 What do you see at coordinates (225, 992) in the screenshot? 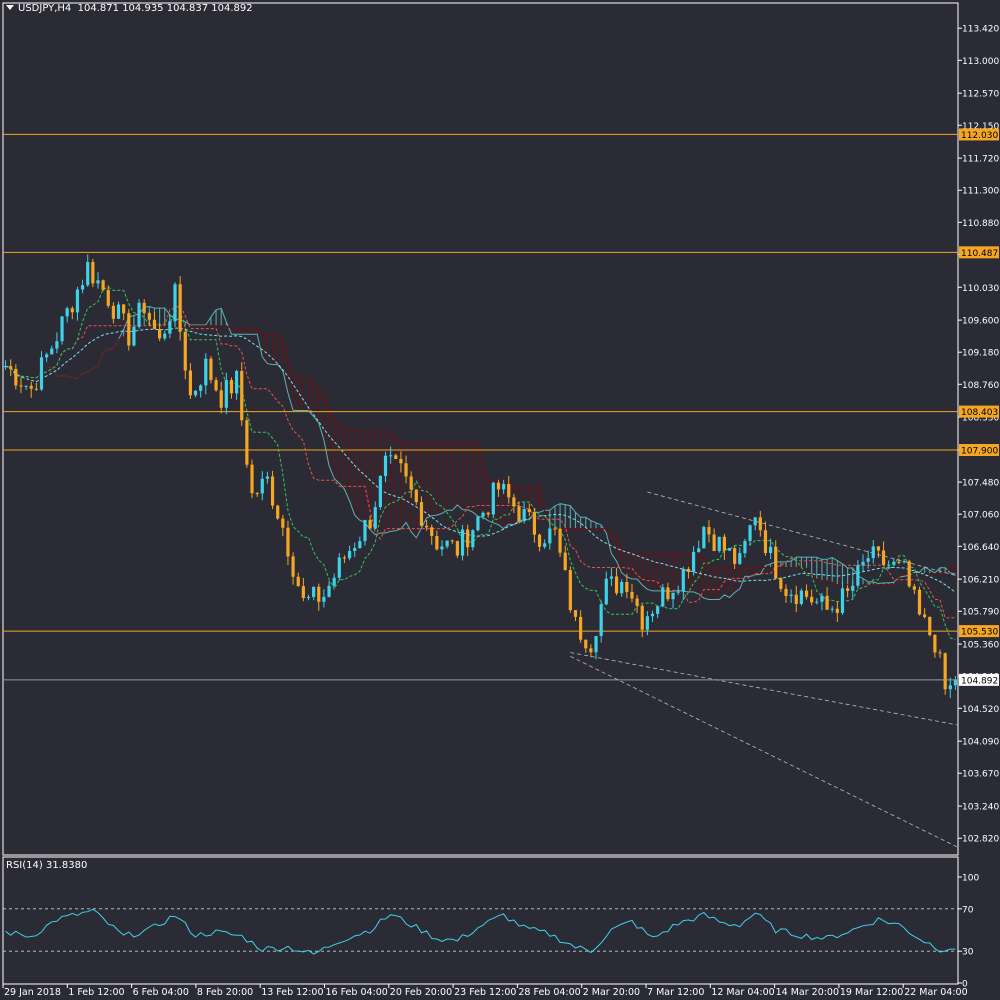
I see `x-tick-label: 8 Feb 20:00` at bounding box center [225, 992].